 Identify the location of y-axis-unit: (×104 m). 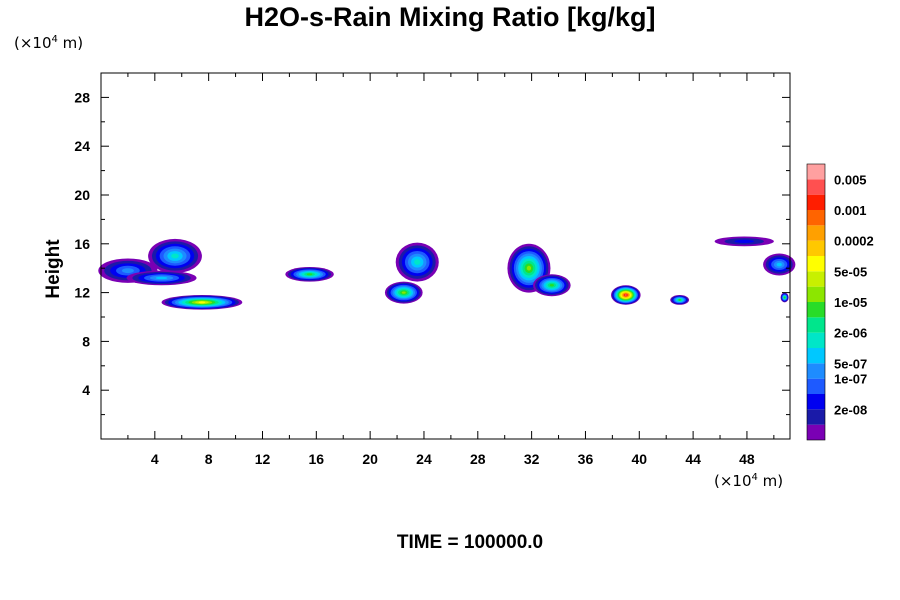
(49, 43).